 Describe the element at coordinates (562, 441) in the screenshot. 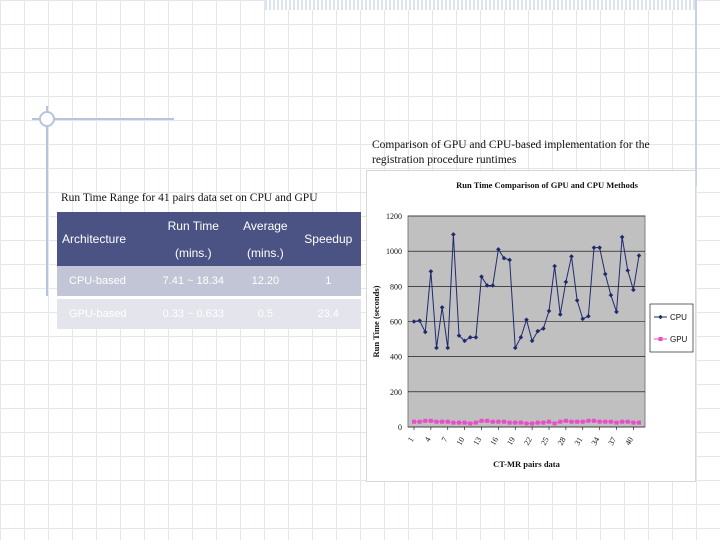

I see `x-tick-label: 28` at that location.